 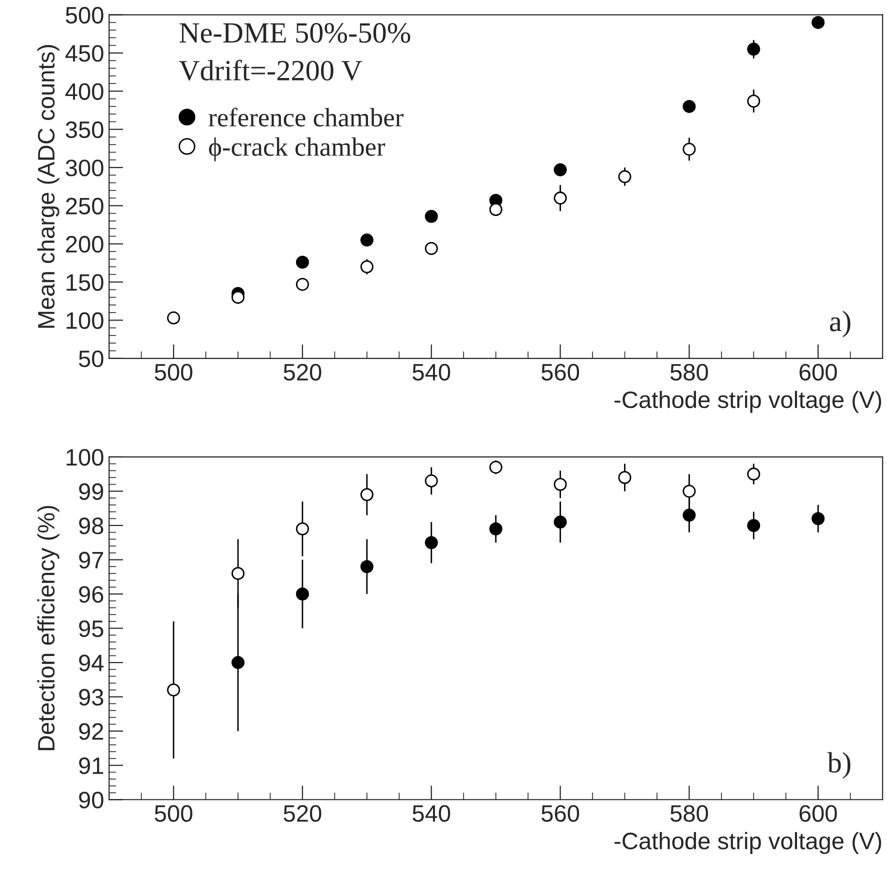 What do you see at coordinates (84, 91) in the screenshot?
I see `y-tick-label: 400` at bounding box center [84, 91].